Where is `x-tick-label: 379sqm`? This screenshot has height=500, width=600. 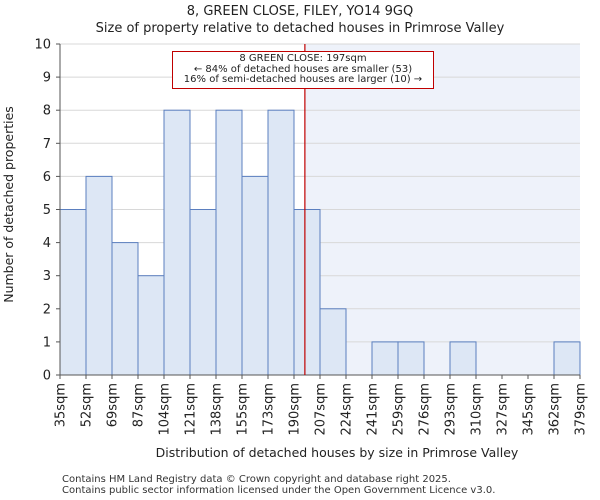 x-tick-label: 379sqm is located at coordinates (581, 409).